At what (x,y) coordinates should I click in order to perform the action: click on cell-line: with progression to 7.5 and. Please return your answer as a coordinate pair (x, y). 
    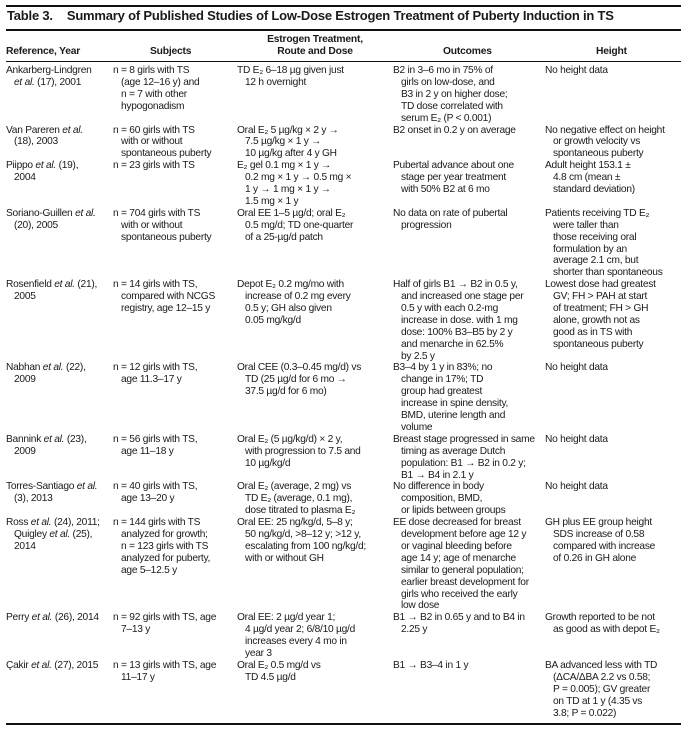
    Looking at the image, I should click on (303, 451).